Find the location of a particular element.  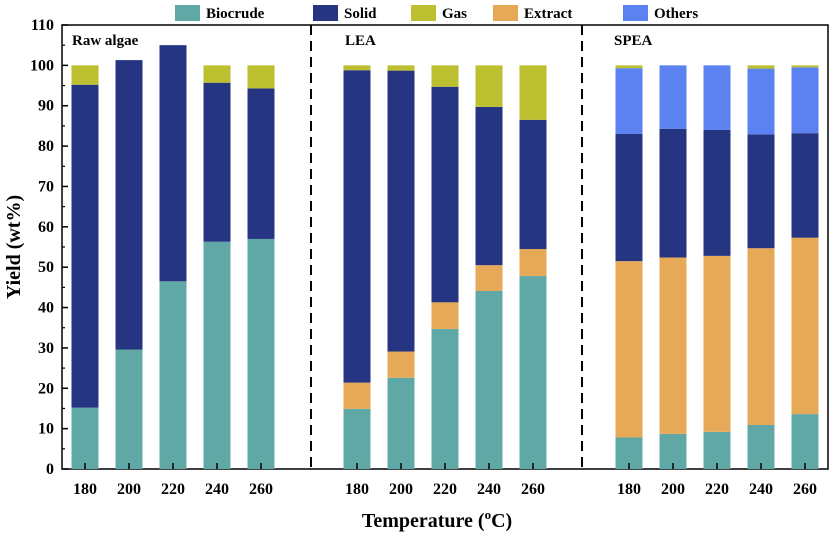

group-labels: Raw algae LEA SPEA is located at coordinates (362, 41).